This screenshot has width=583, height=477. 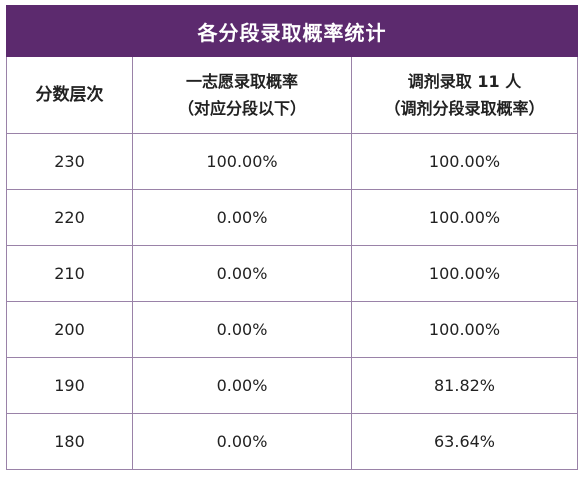 I want to click on table-row: 220 0.00% 100.00%, so click(x=292, y=217).